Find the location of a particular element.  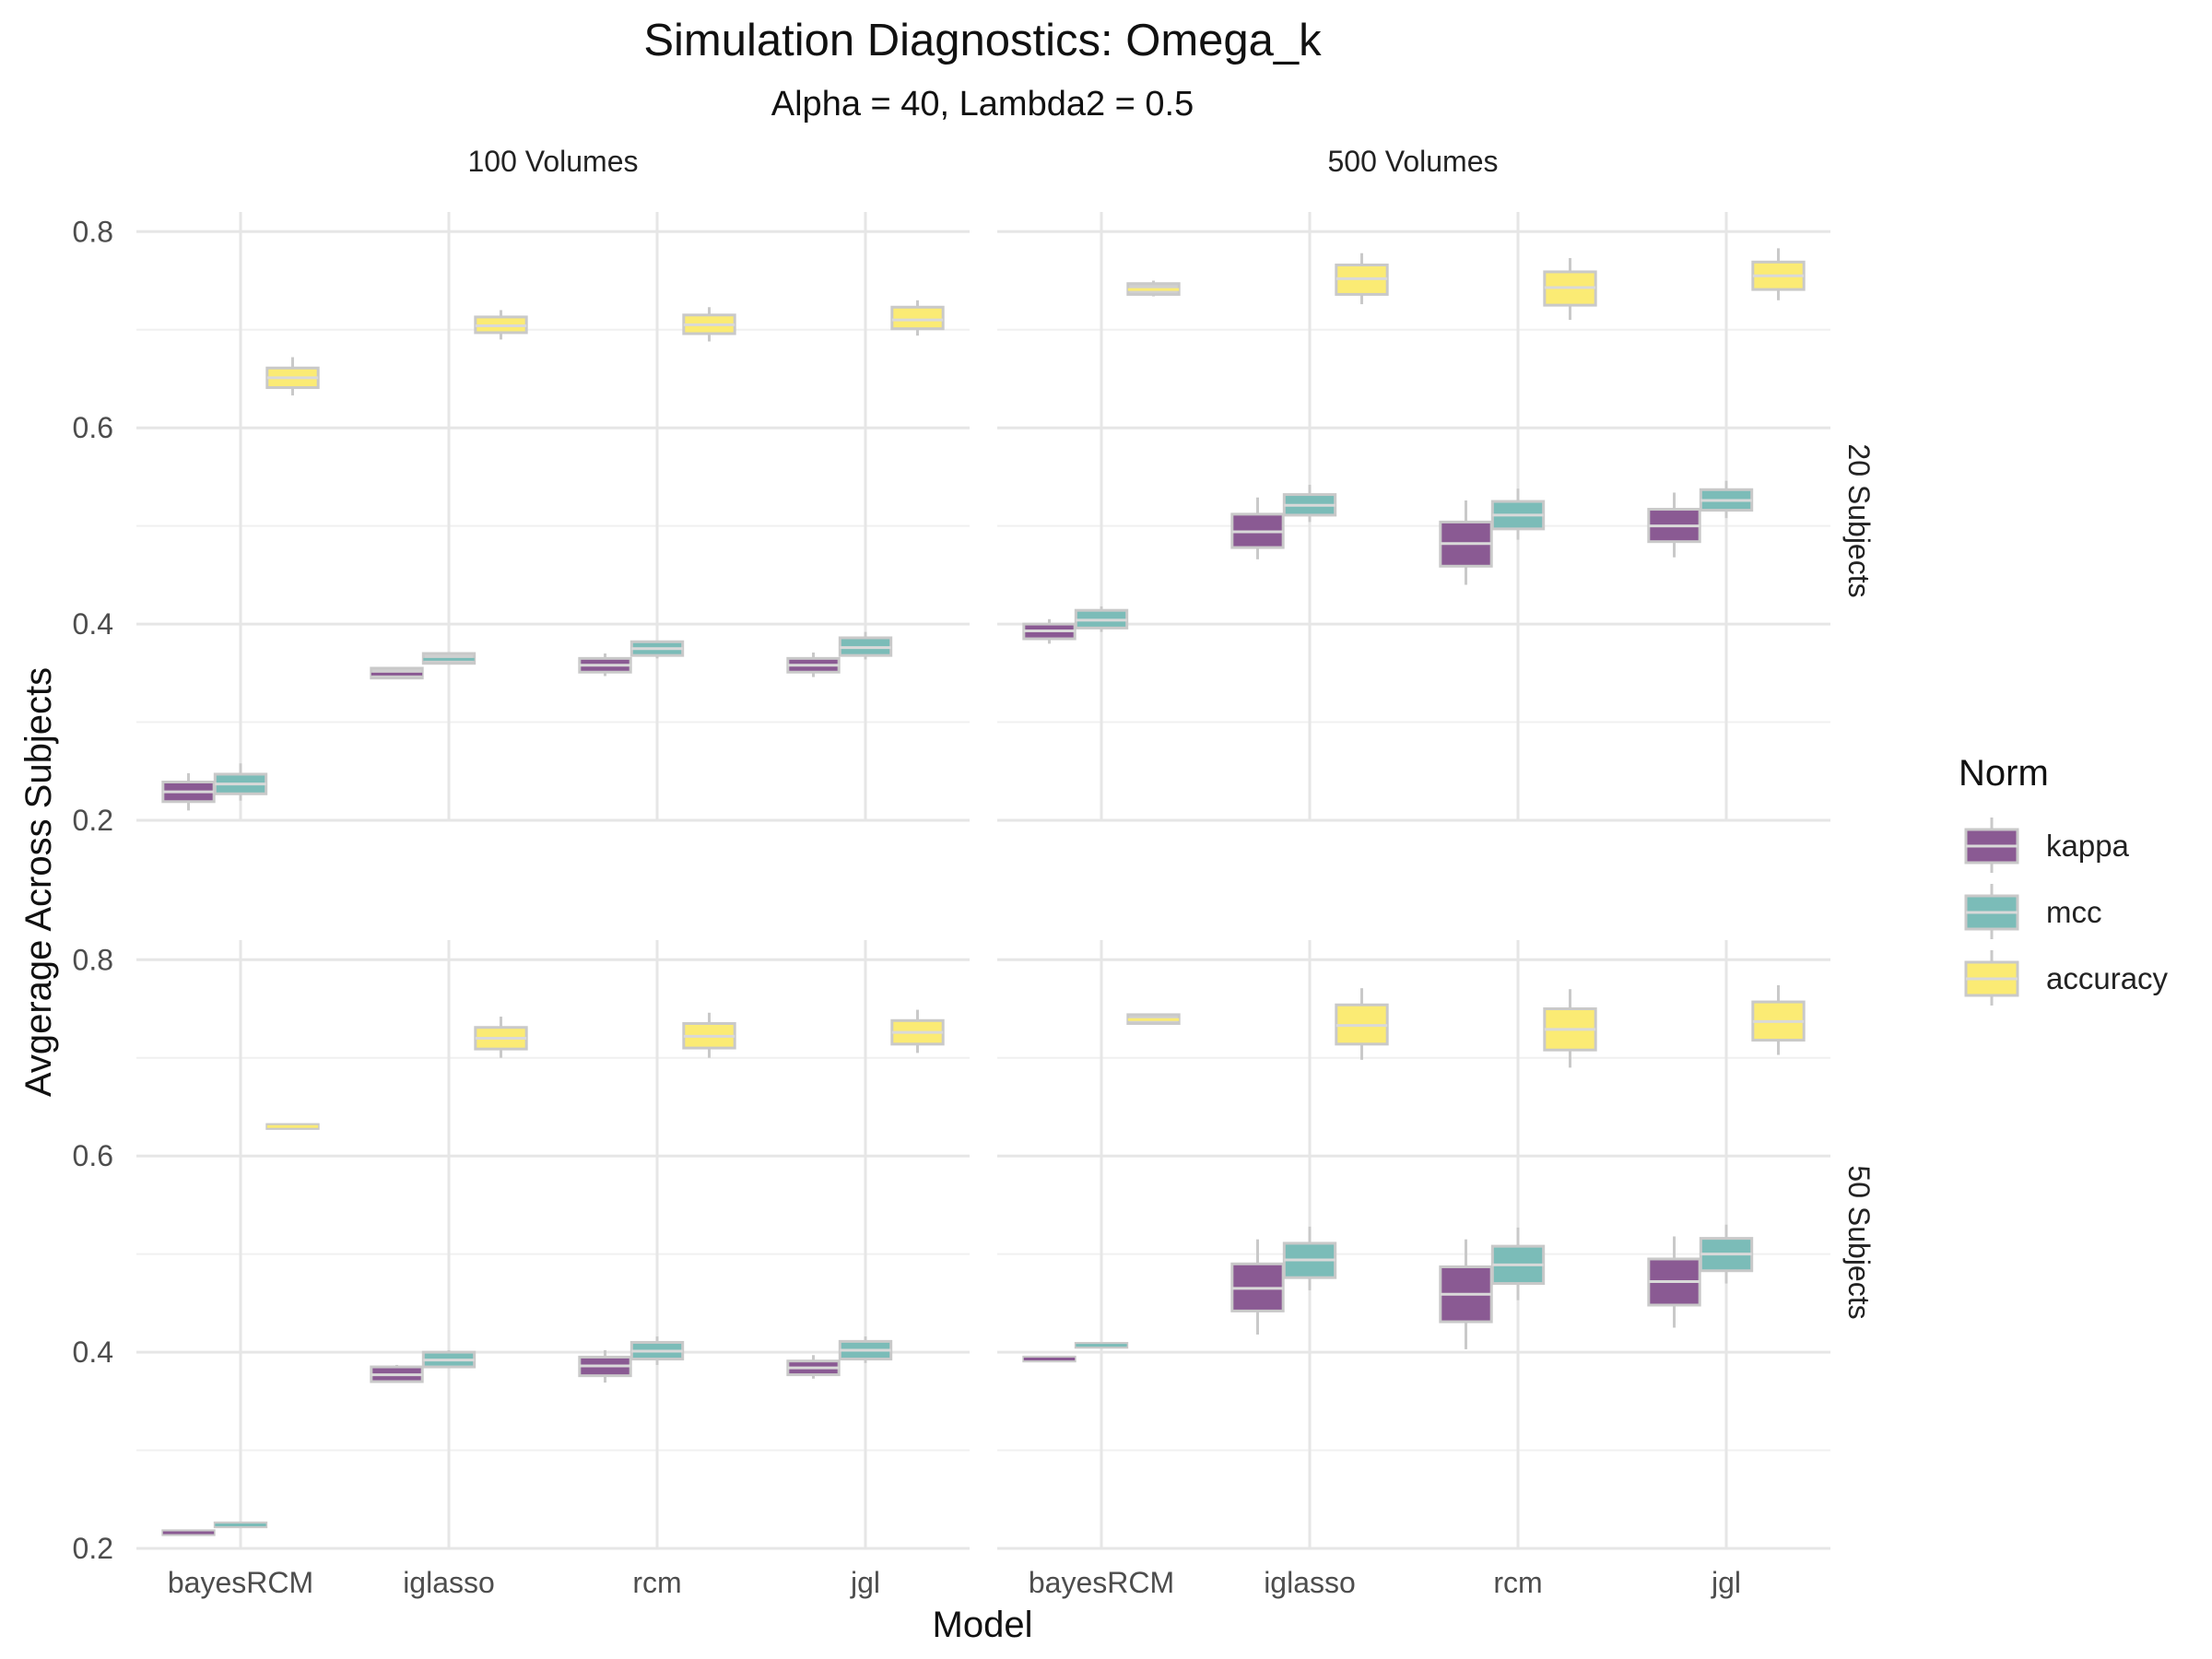

chart-title: Simulation Diagnostics: Omega_k is located at coordinates (982, 40).